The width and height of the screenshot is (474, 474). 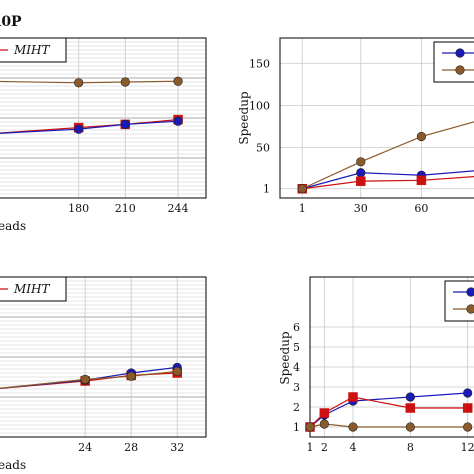 I want to click on y-tick-label: 100, so click(x=259, y=105).